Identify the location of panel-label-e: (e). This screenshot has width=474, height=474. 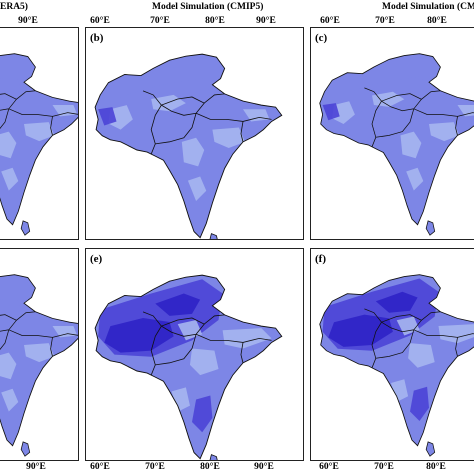
(96, 259).